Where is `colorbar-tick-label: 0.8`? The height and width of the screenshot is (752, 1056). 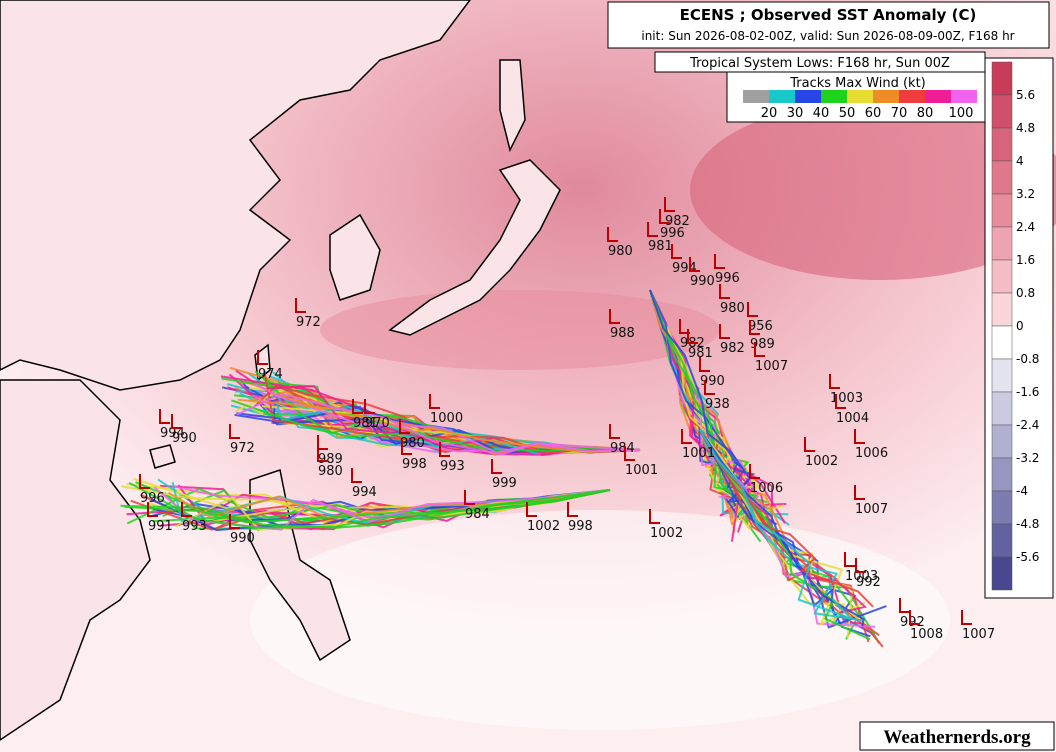 colorbar-tick-label: 0.8 is located at coordinates (1025, 293).